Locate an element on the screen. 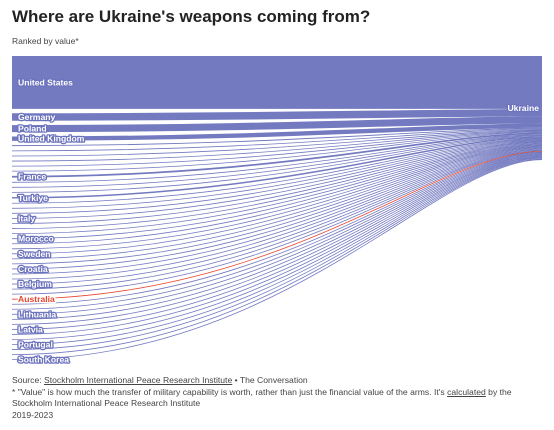 Image resolution: width=554 pixels, height=430 pixels. source-label-united-kingdom: United Kingdom is located at coordinates (51, 139).